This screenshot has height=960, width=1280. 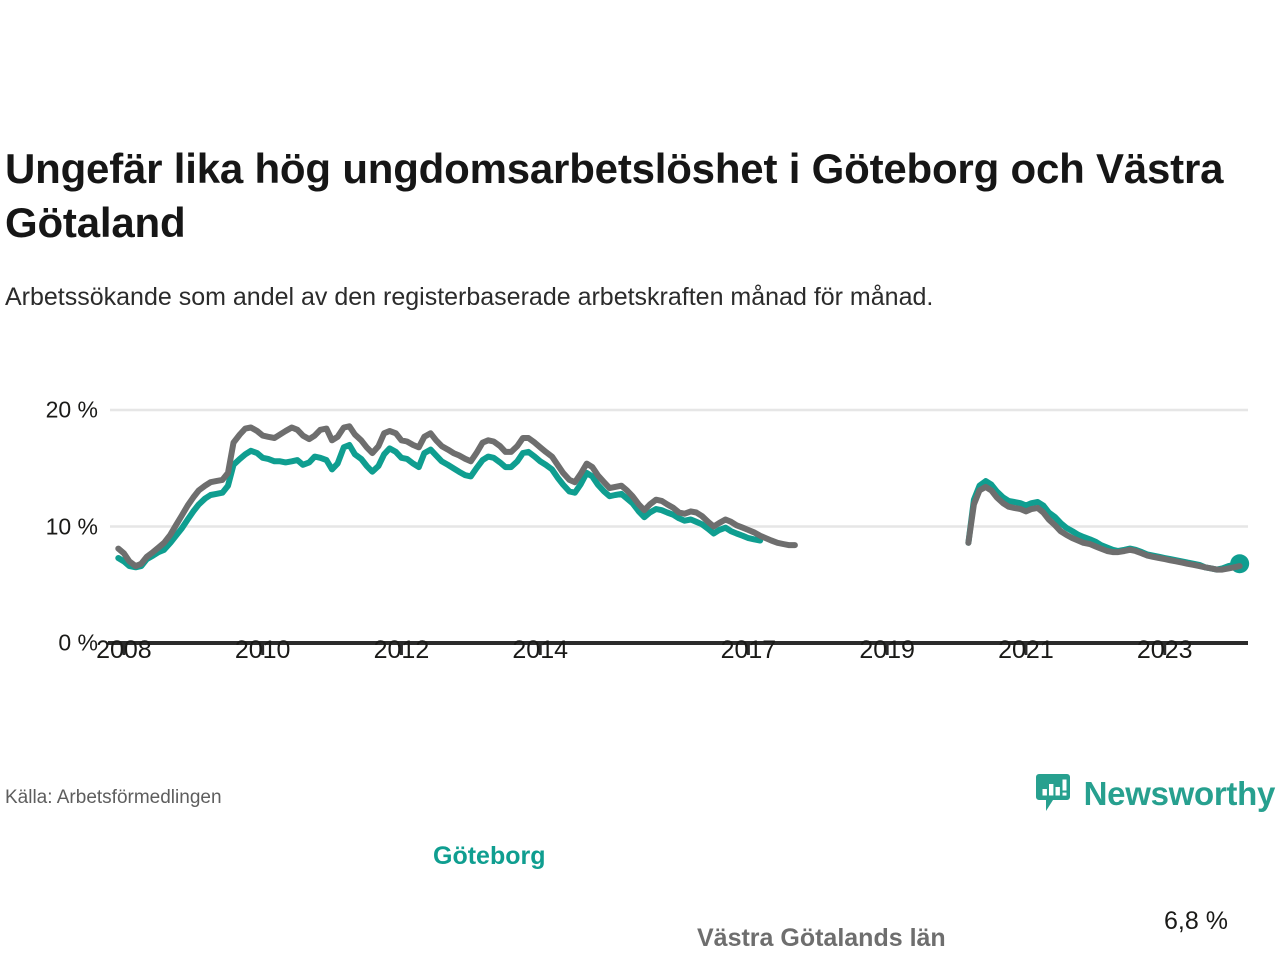 I want to click on end-value-label: 6,8 %, so click(x=1196, y=921).